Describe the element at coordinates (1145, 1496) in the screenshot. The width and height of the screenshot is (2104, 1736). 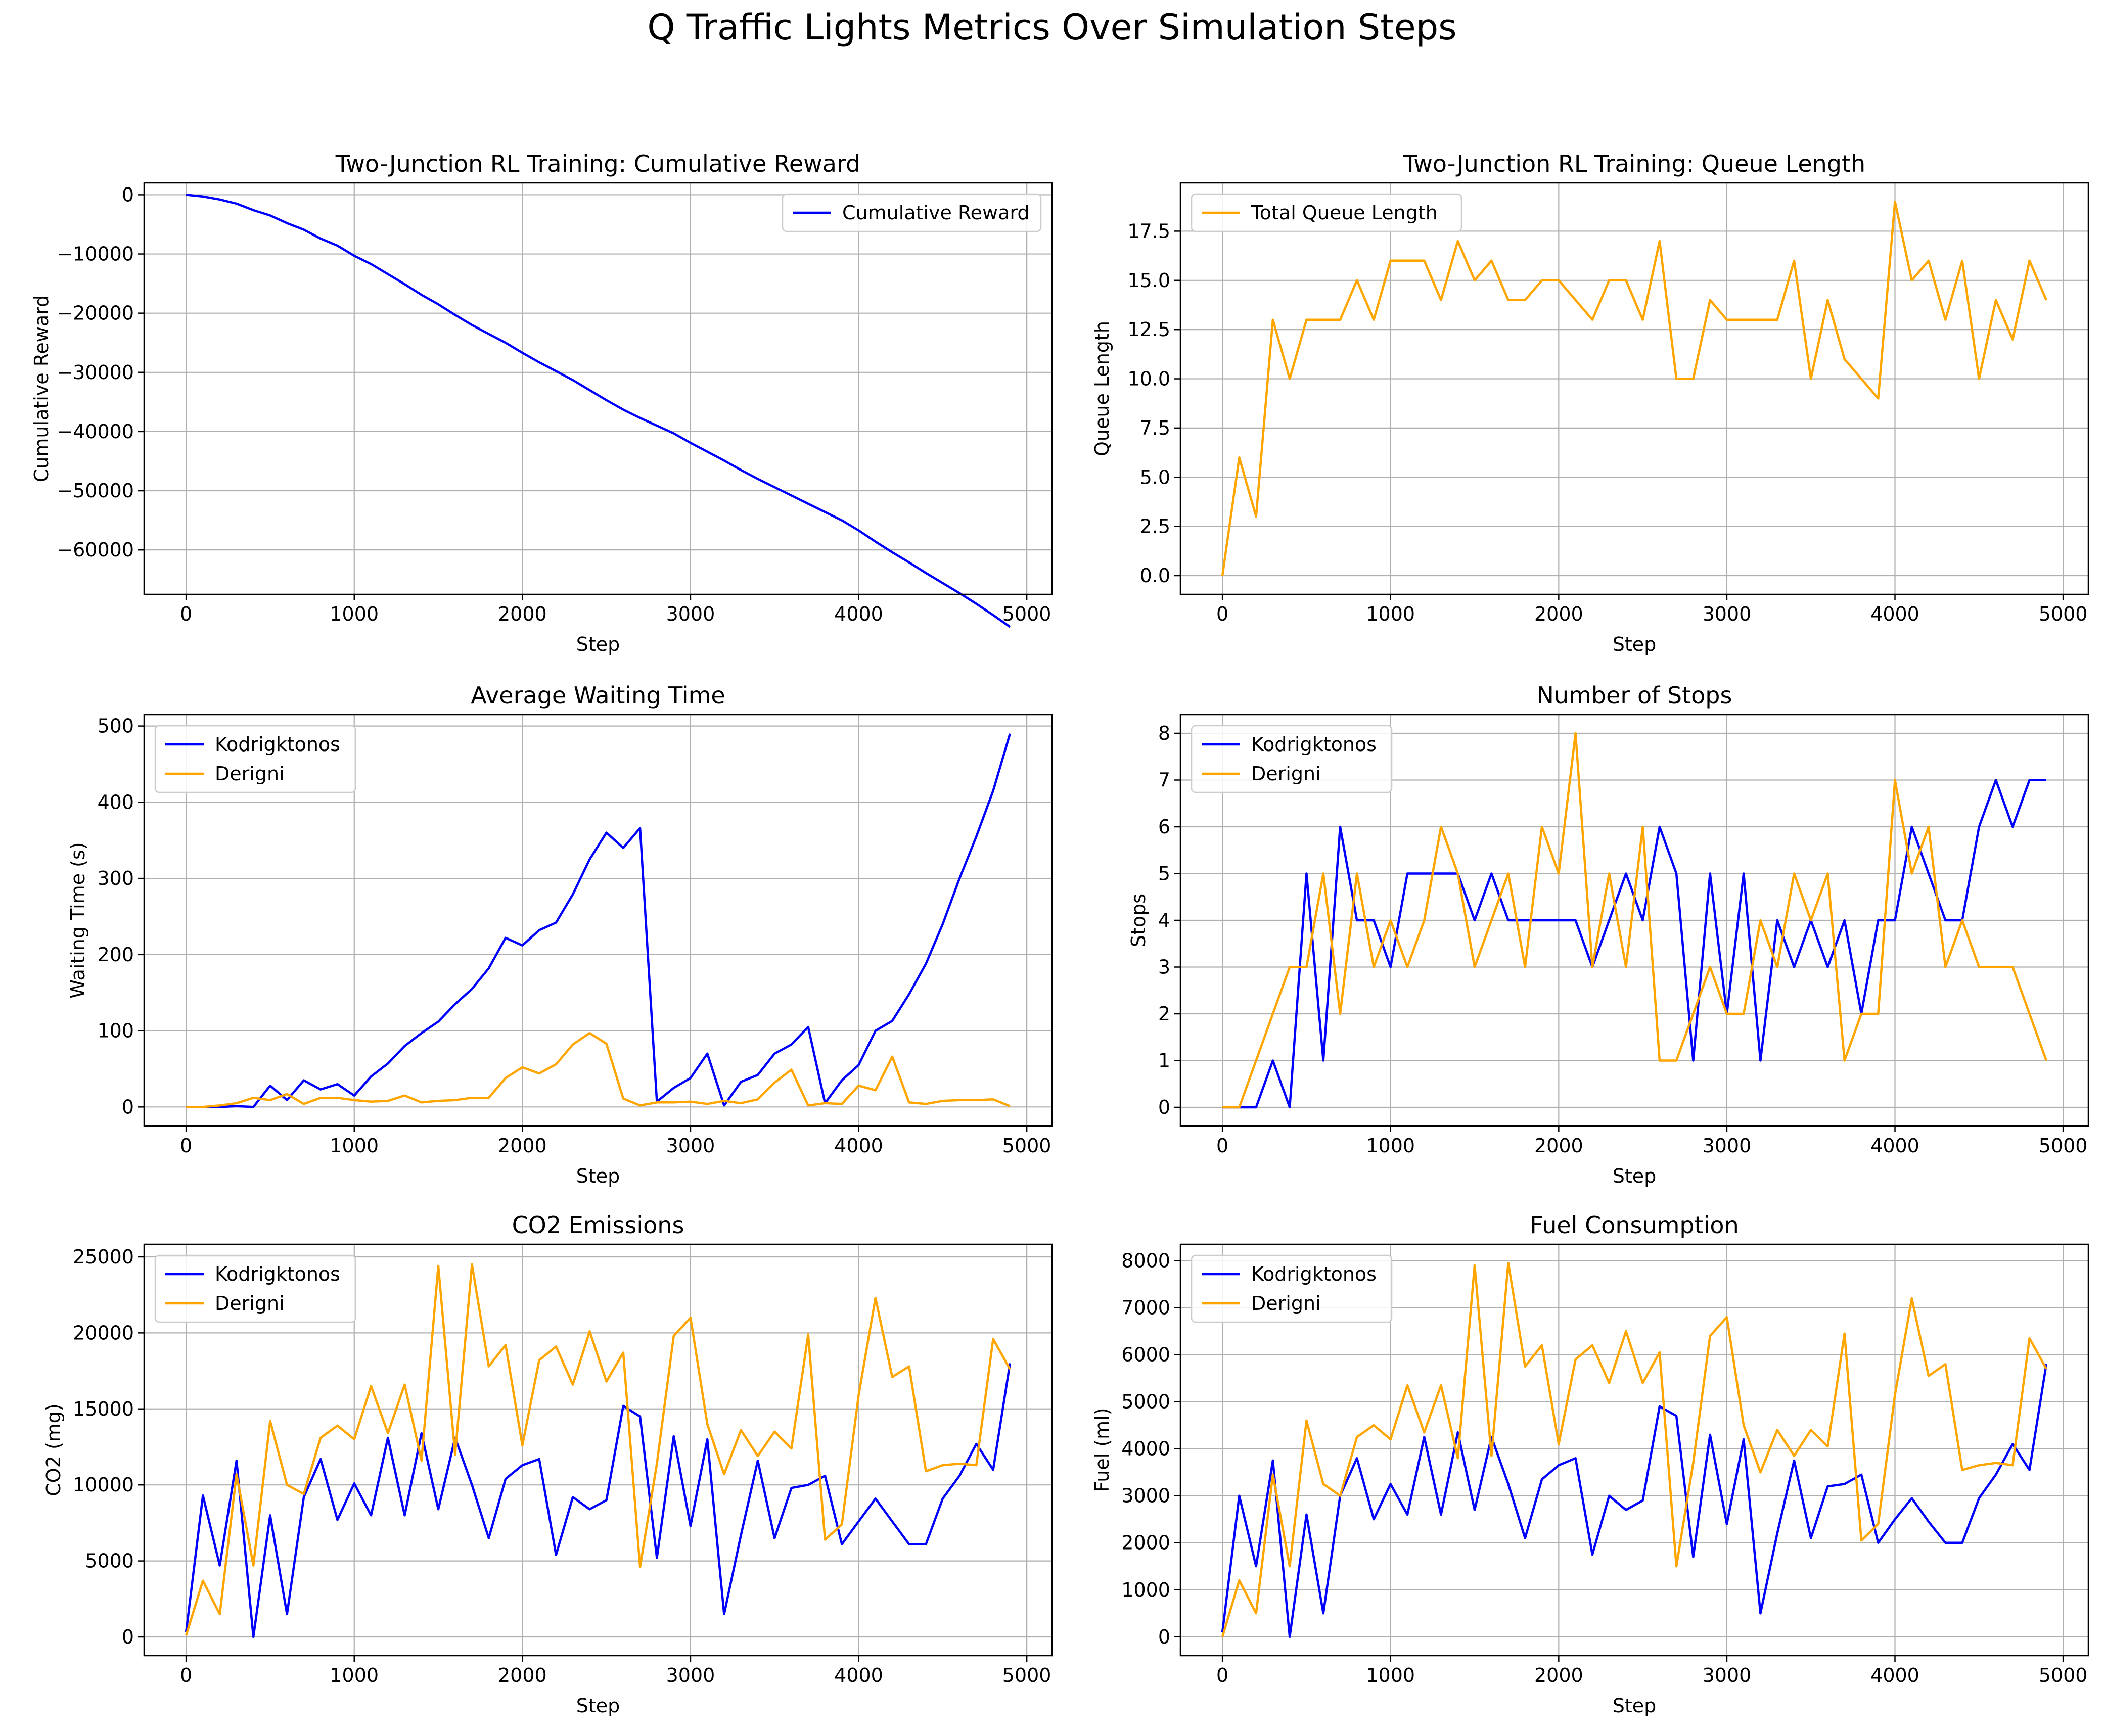
I see `y-tick-label: 3000` at that location.